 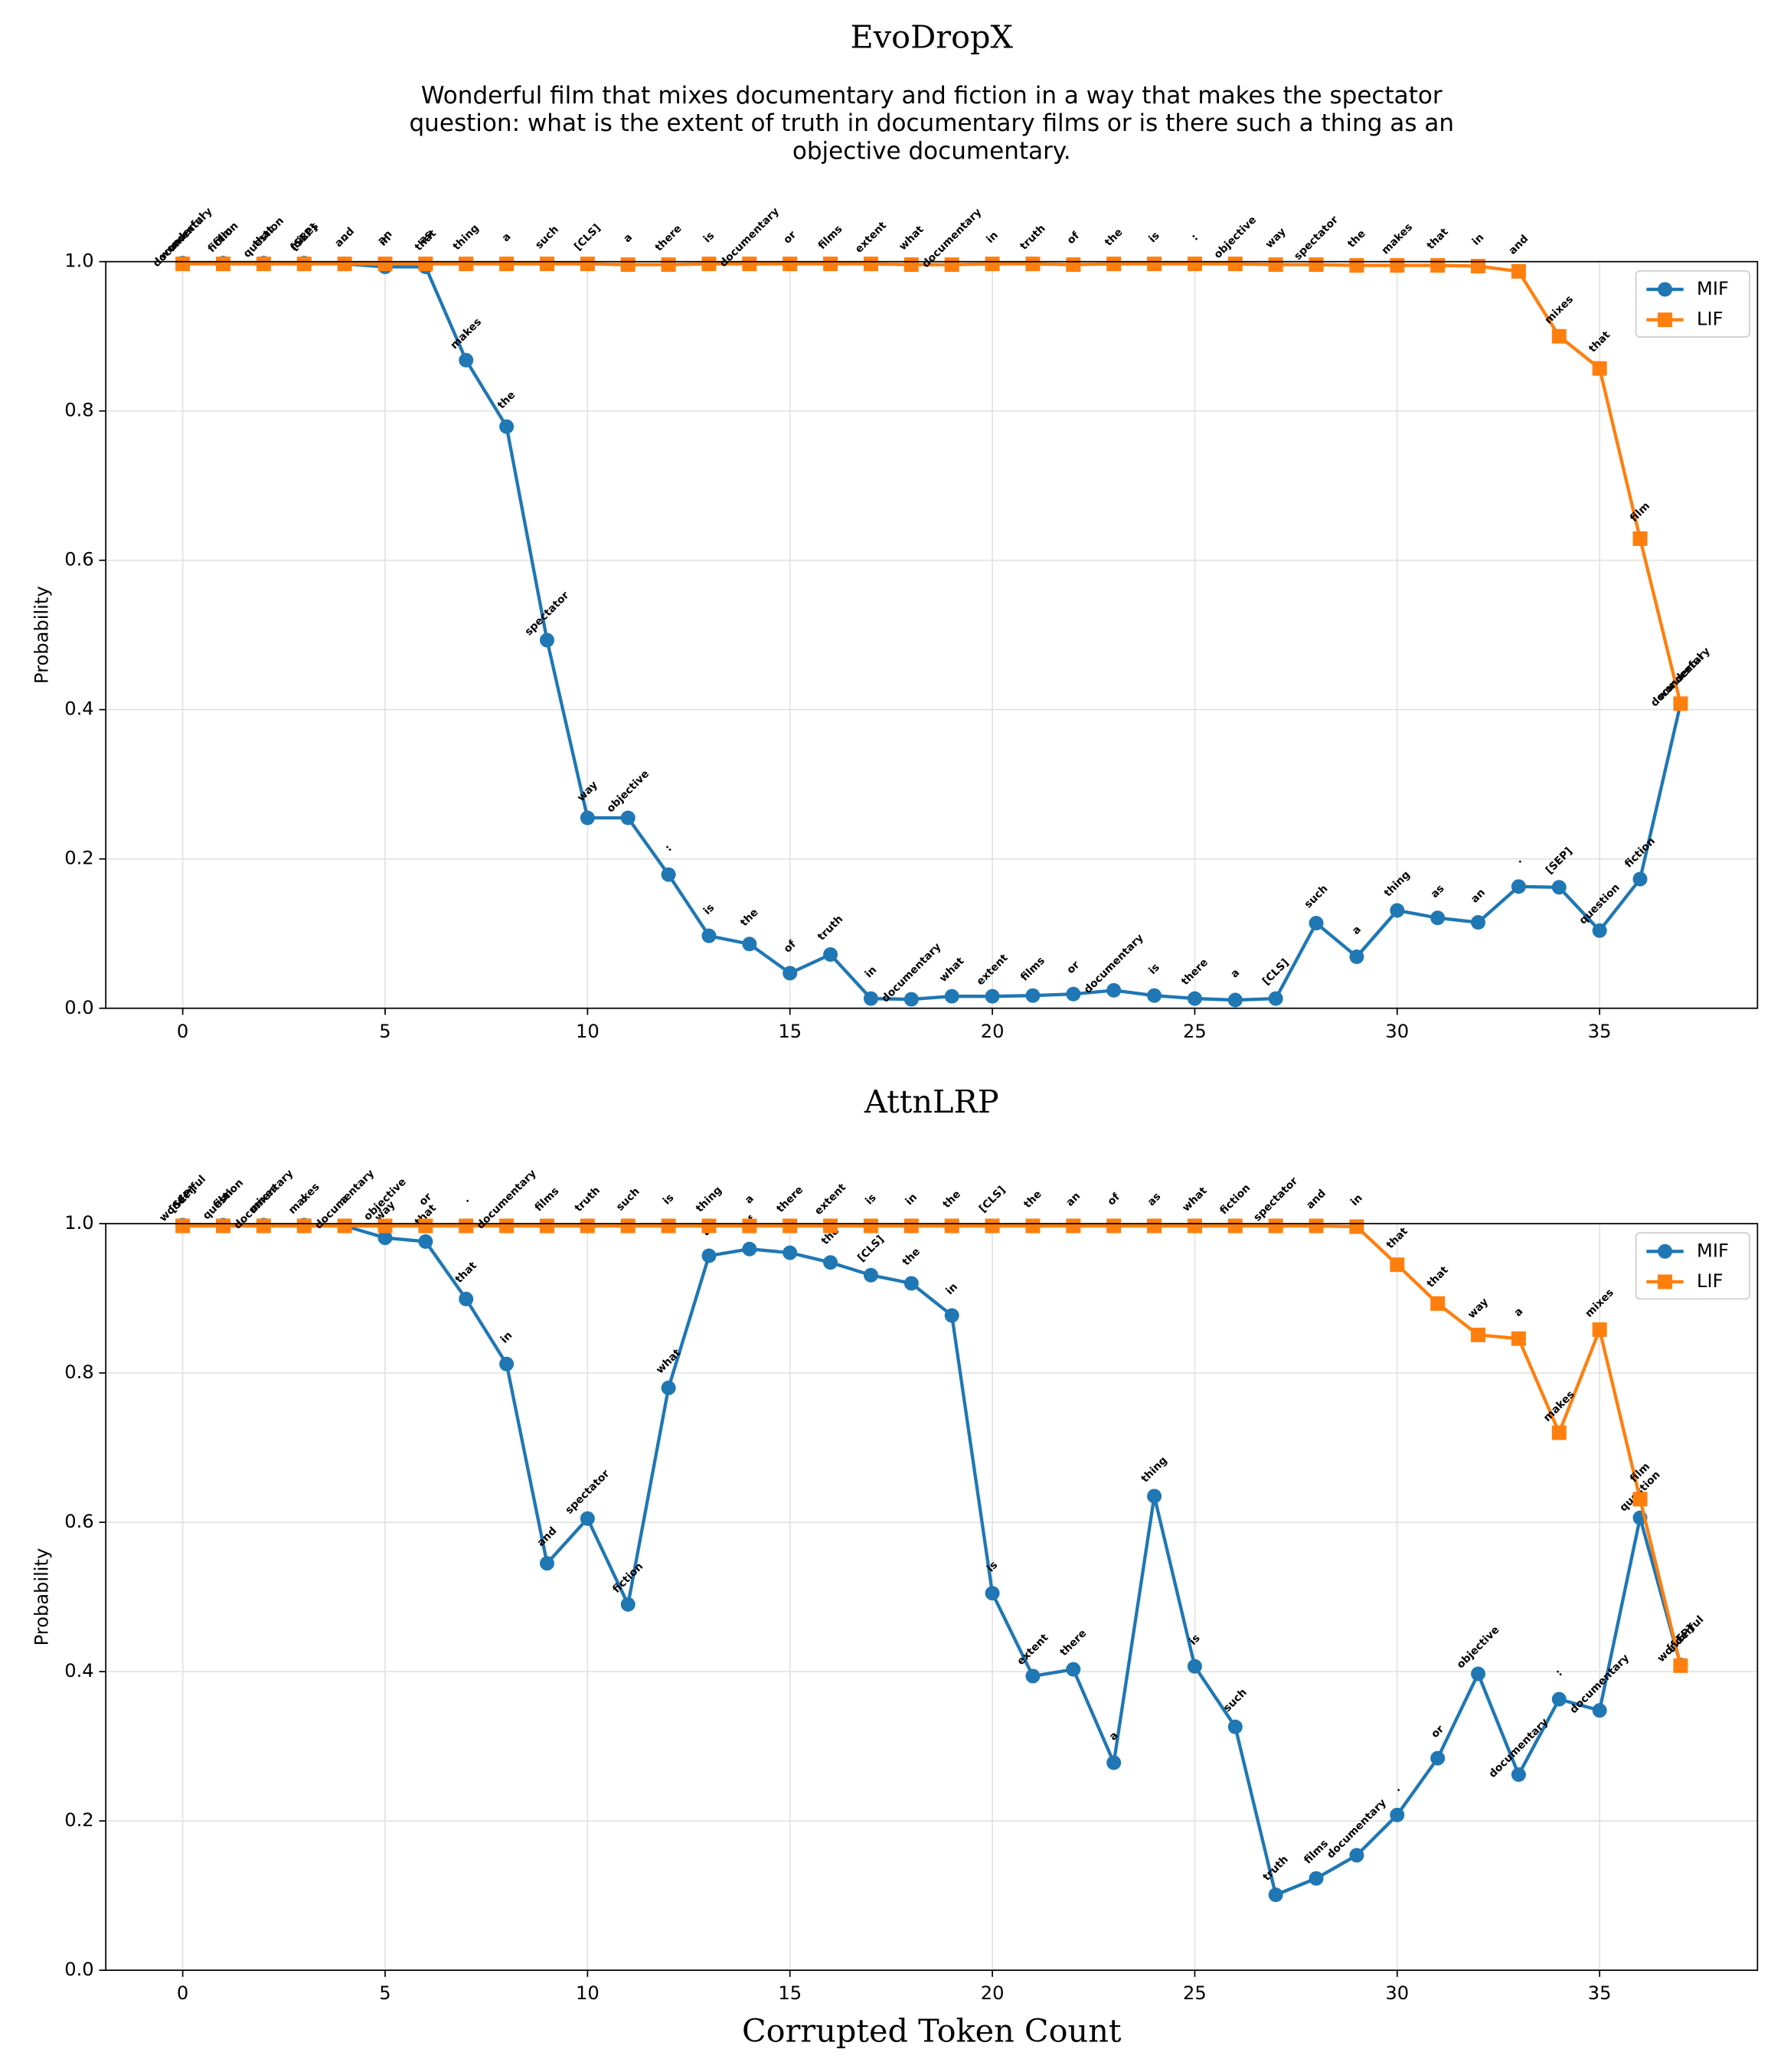 What do you see at coordinates (78, 261) in the screenshot?
I see `y-tick-label: 1.0` at bounding box center [78, 261].